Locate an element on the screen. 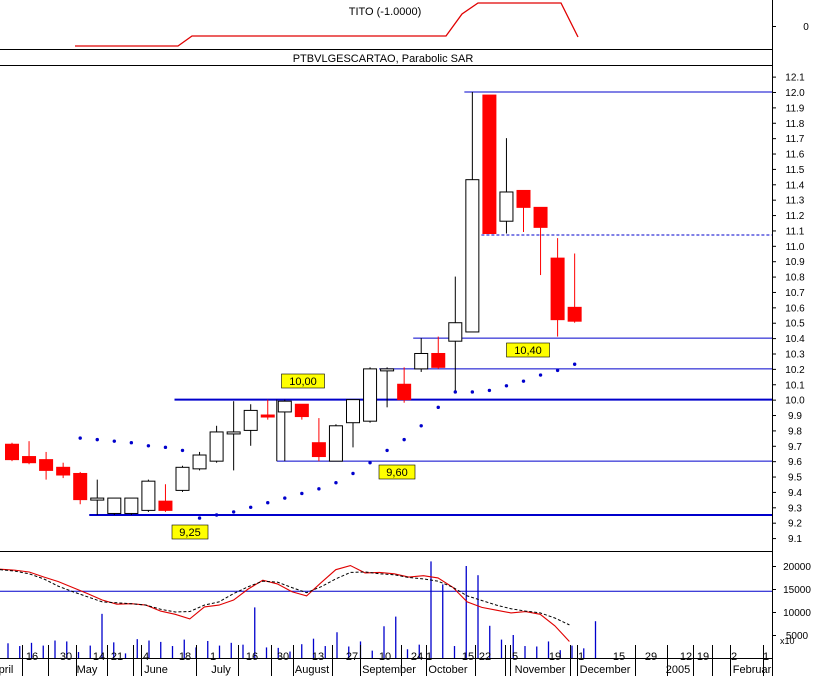 The height and width of the screenshot is (676, 818). volume-tick-label: 15000 is located at coordinates (797, 590).